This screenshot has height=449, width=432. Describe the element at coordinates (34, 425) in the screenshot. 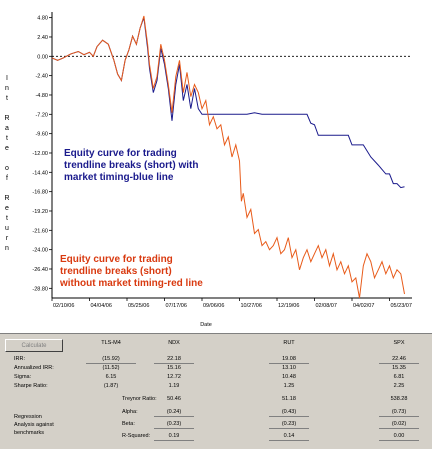

I see `regression-title: Analysis against` at that location.